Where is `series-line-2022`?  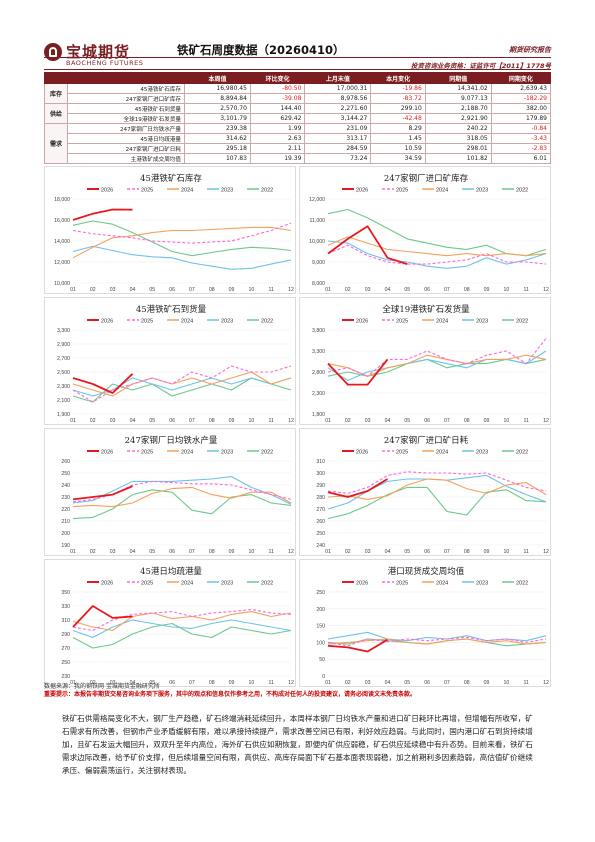 series-line-2022 is located at coordinates (437, 503).